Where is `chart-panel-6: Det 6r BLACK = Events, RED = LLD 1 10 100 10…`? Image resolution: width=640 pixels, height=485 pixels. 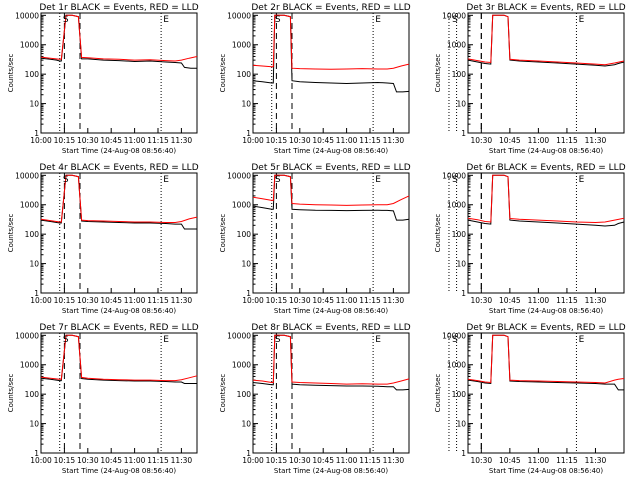 chart-panel-6: Det 6r BLACK = Events, RED = LLD 1 10 100 10… is located at coordinates (530, 239).